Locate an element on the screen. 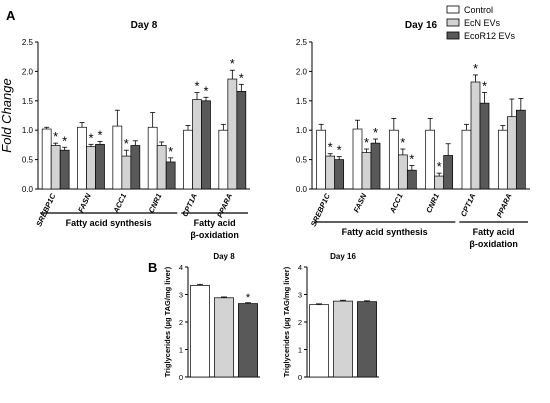 The width and height of the screenshot is (550, 403). y-tick-label: 0.0 is located at coordinates (302, 189).